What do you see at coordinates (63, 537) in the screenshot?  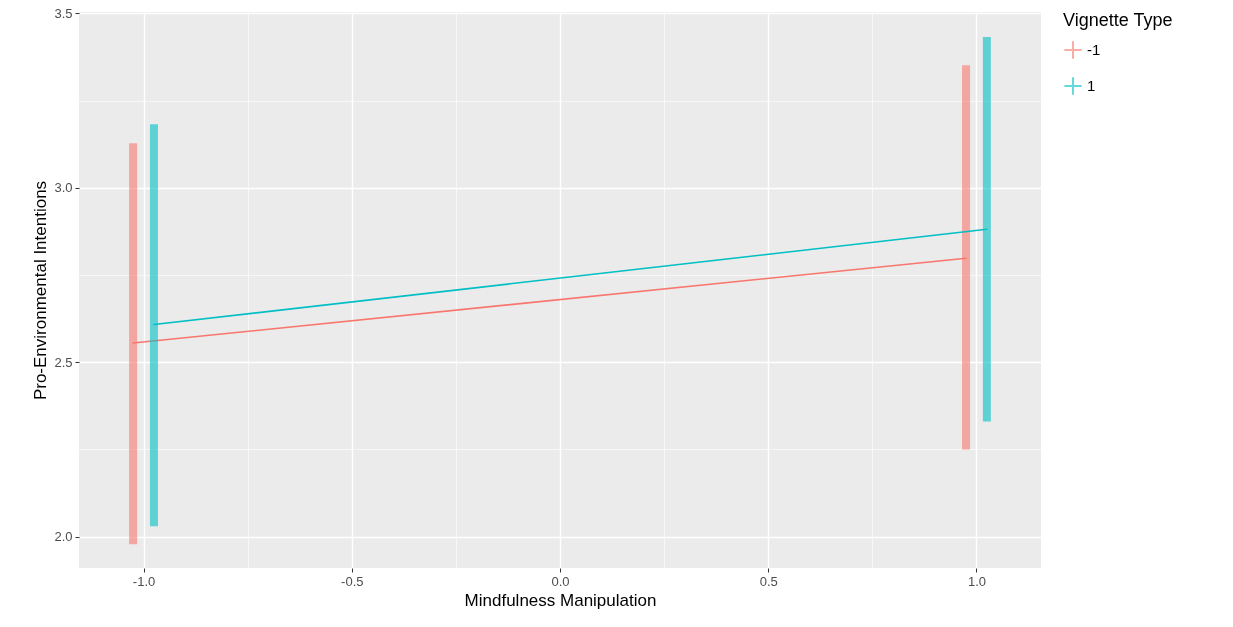 I see `y-tick-label: 2.0` at bounding box center [63, 537].